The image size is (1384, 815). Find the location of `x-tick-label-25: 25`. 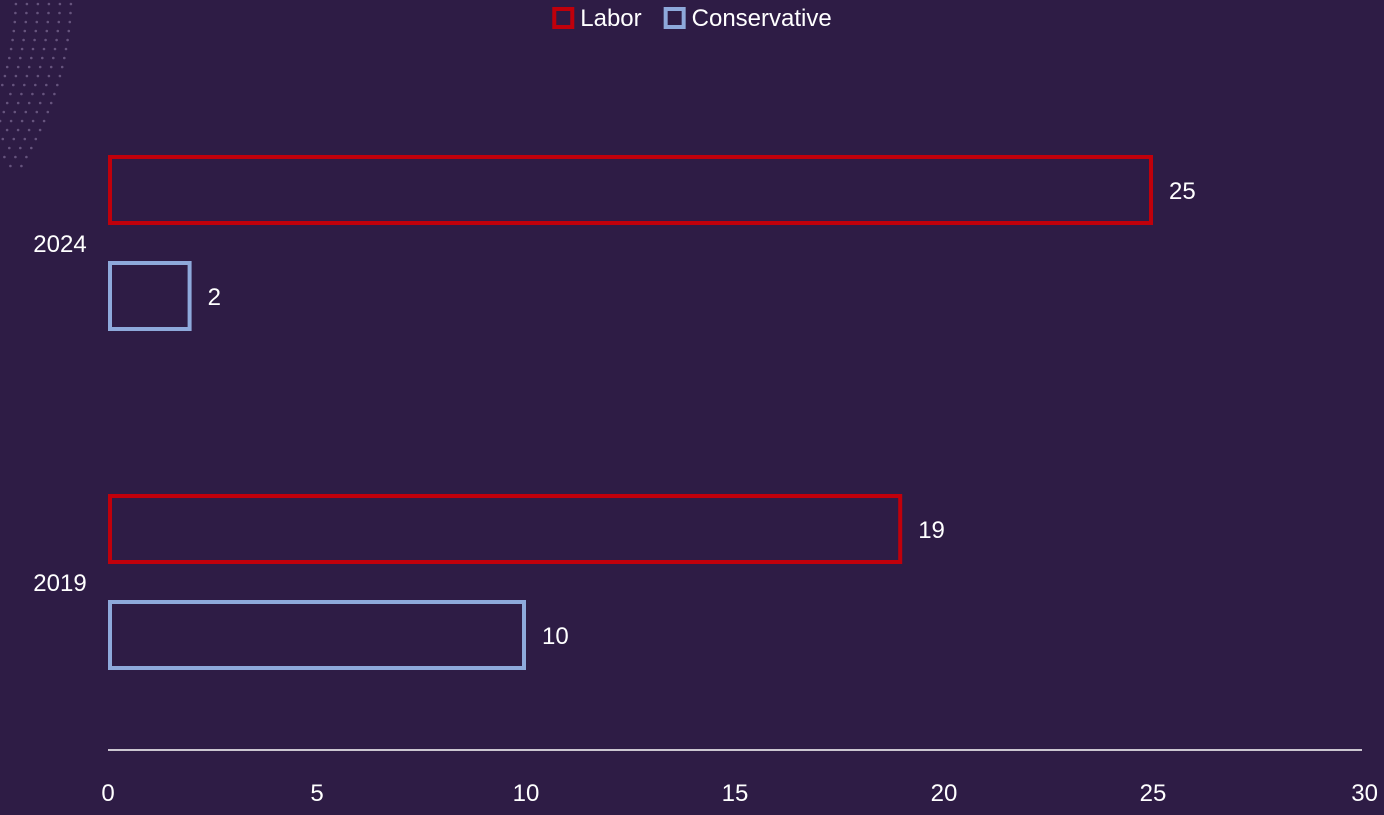

x-tick-label-25: 25 is located at coordinates (1153, 793).